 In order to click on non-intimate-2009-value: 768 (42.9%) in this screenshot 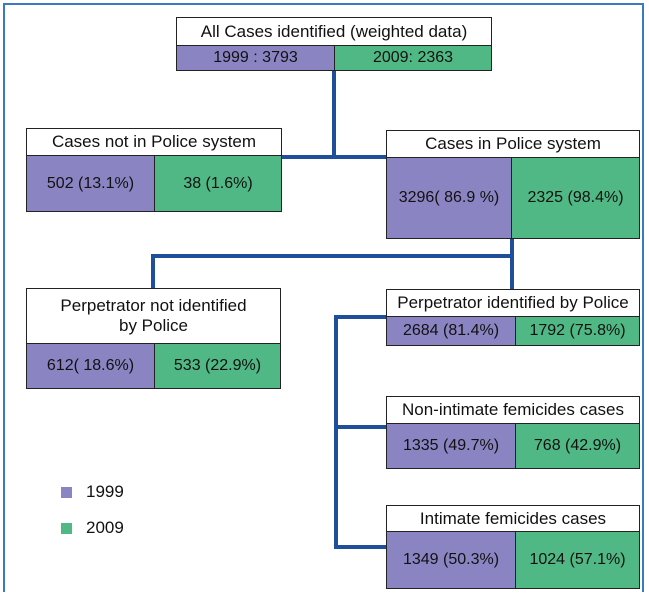, I will do `click(577, 446)`.